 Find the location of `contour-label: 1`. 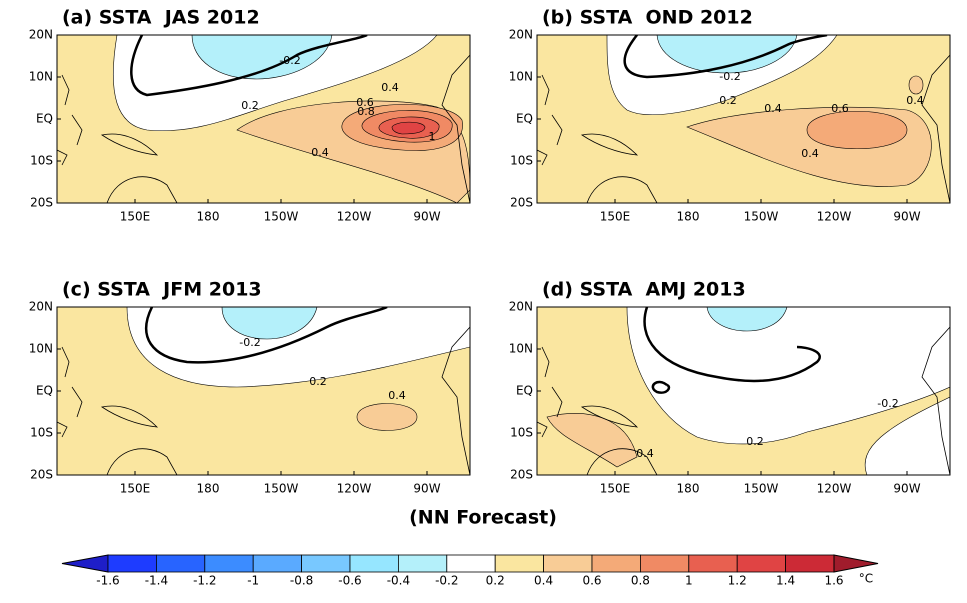

contour-label: 1 is located at coordinates (432, 136).